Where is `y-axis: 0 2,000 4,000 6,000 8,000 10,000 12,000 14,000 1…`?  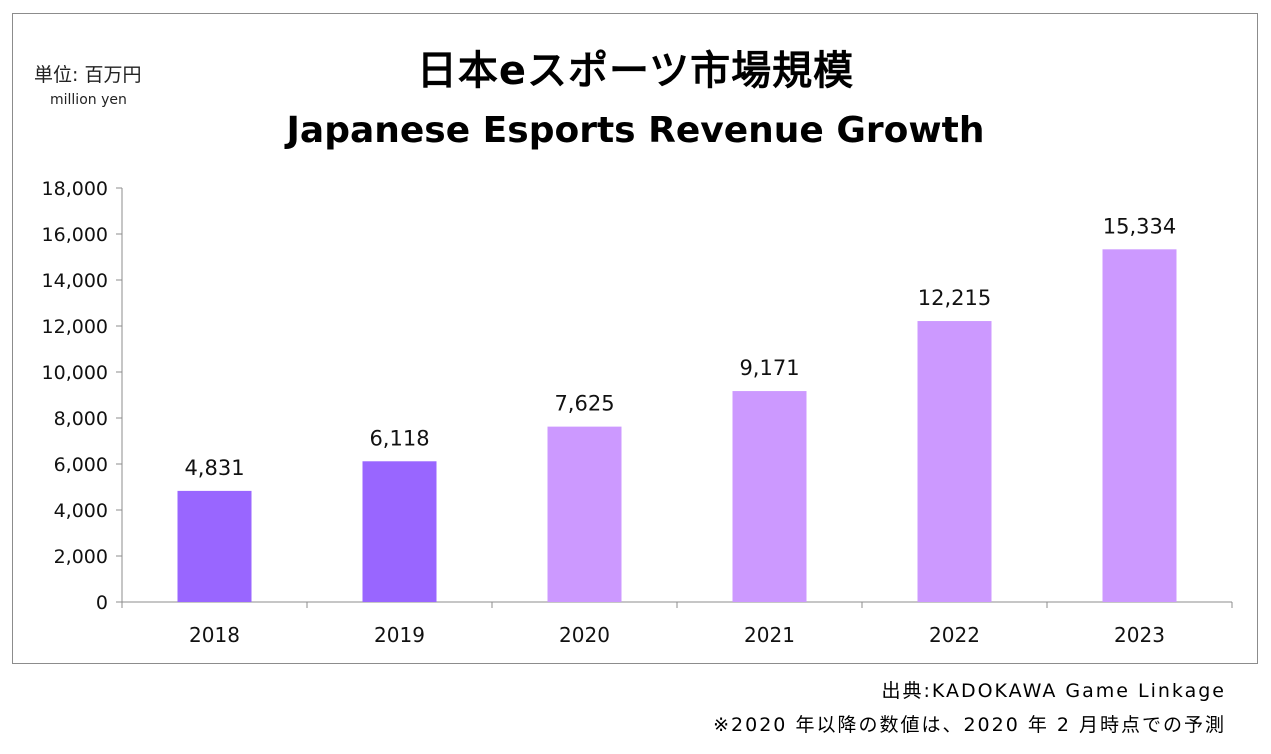
y-axis: 0 2,000 4,000 6,000 8,000 10,000 12,000 14,000 1… is located at coordinates (82, 396).